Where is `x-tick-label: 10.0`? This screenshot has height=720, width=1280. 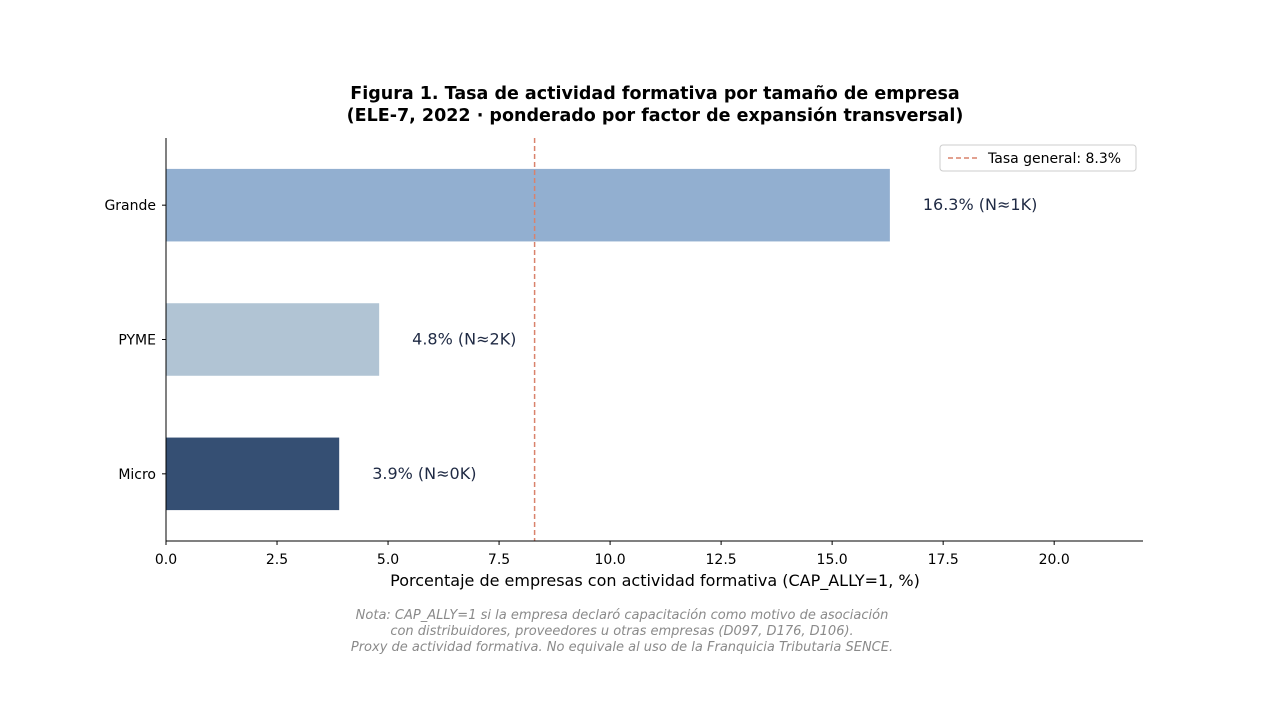
x-tick-label: 10.0 is located at coordinates (610, 560).